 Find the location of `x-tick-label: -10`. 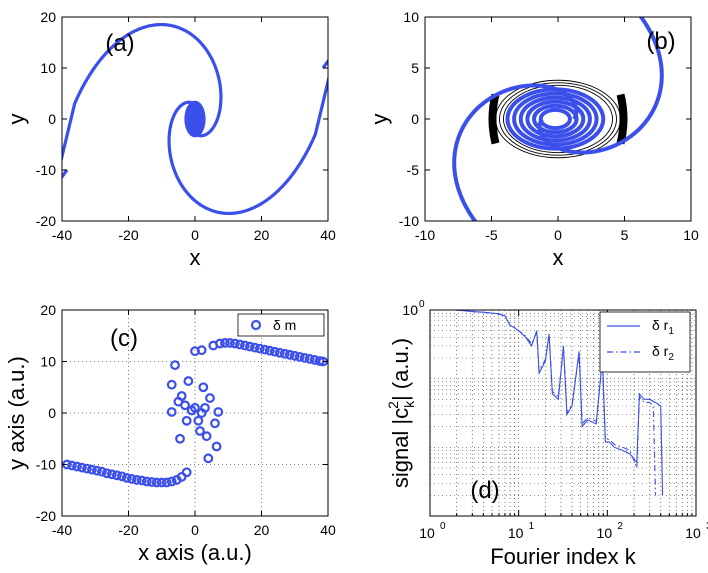

x-tick-label: -10 is located at coordinates (425, 235).